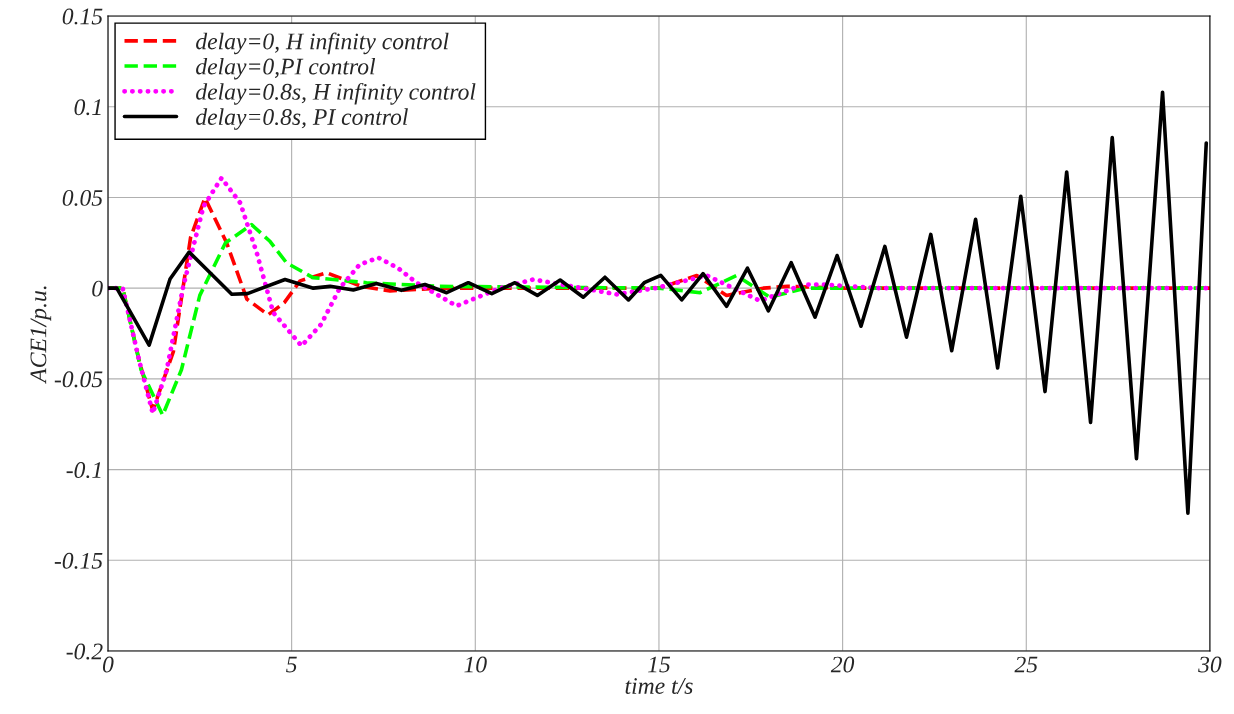  Describe the element at coordinates (41, 335) in the screenshot. I see `y-axis-title: ACE1/p.u.` at that location.